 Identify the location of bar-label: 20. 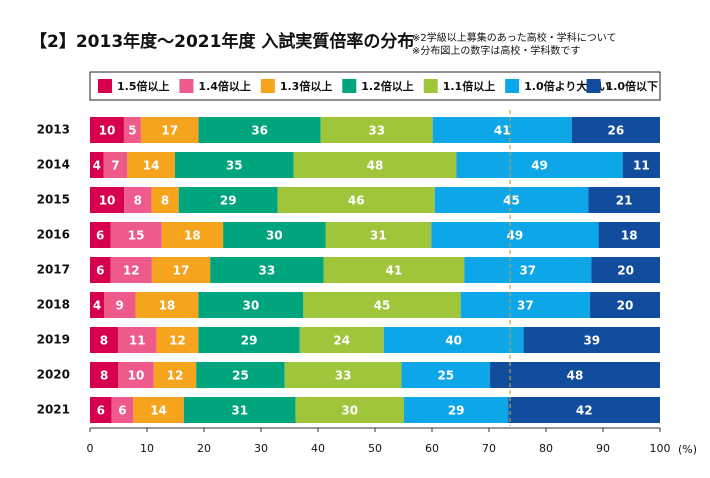
(625, 271).